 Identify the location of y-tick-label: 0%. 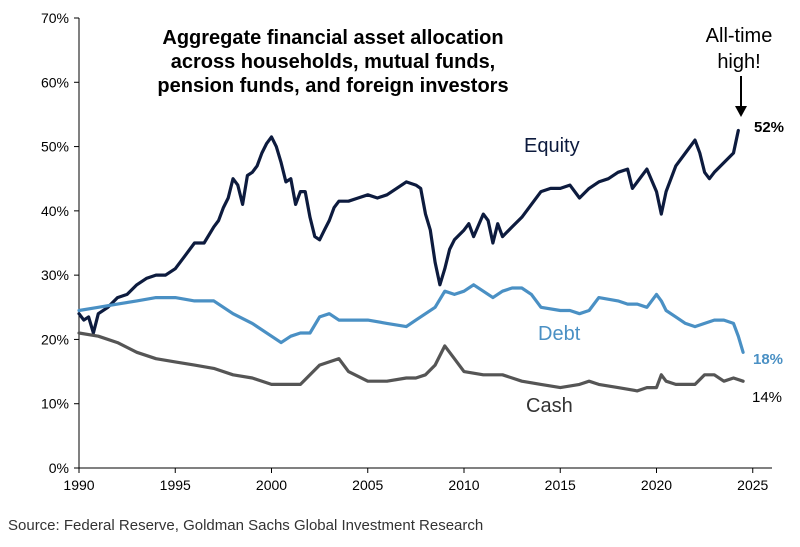
(59, 468).